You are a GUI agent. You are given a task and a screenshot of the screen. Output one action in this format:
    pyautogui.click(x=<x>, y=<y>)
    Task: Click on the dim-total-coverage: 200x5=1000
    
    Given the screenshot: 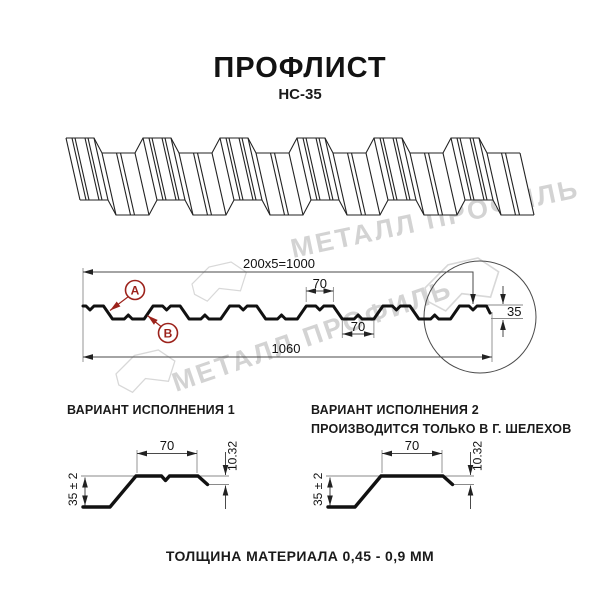 What is the action you would take?
    pyautogui.click(x=279, y=263)
    